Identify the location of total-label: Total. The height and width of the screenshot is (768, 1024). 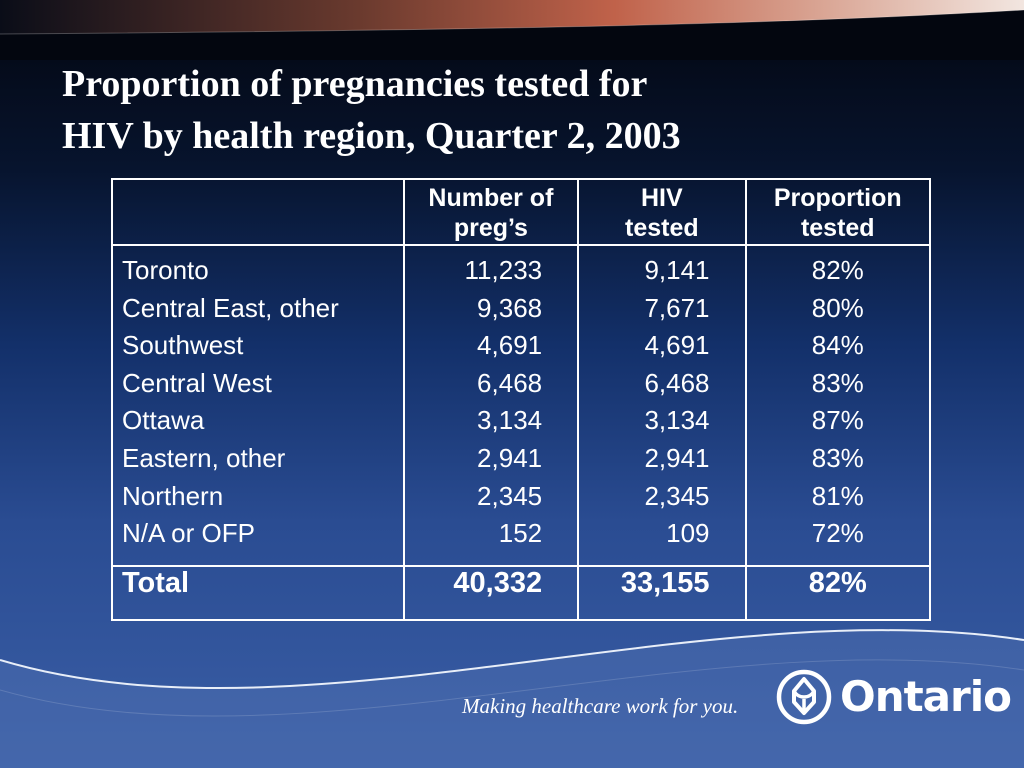
(258, 592).